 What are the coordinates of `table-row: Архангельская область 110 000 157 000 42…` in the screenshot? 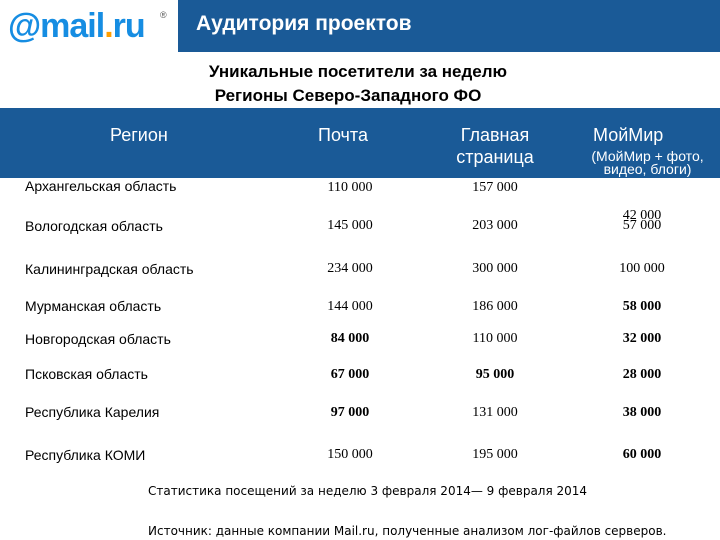 It's located at (360, 200).